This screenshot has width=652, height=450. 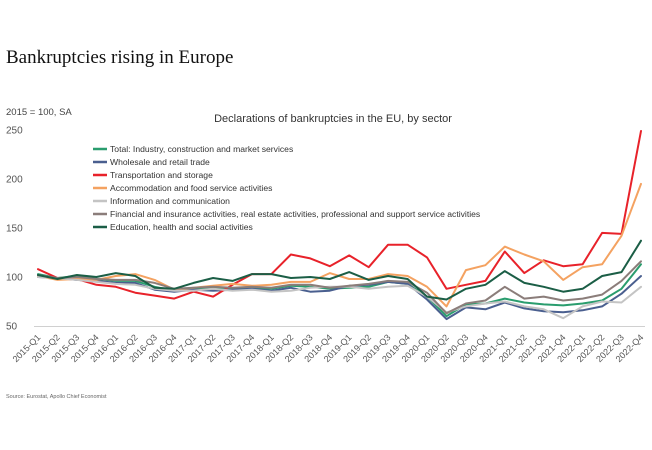 I want to click on y-axis: 50 100 150 200 250, so click(x=14, y=229).